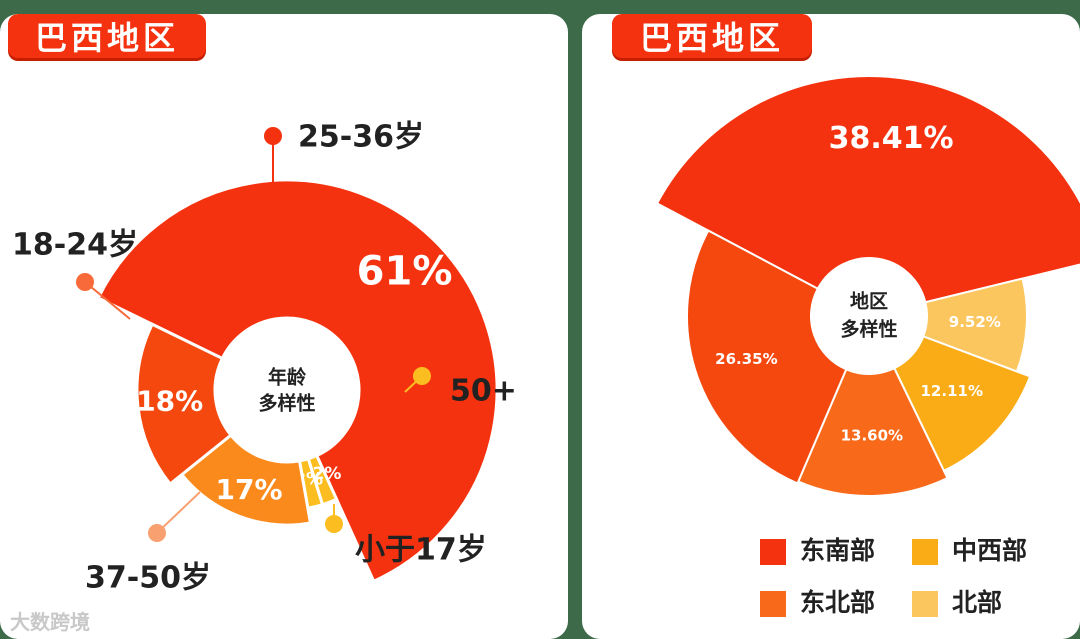 The width and height of the screenshot is (1080, 639). What do you see at coordinates (327, 474) in the screenshot?
I see `age-slice-value: 2%` at bounding box center [327, 474].